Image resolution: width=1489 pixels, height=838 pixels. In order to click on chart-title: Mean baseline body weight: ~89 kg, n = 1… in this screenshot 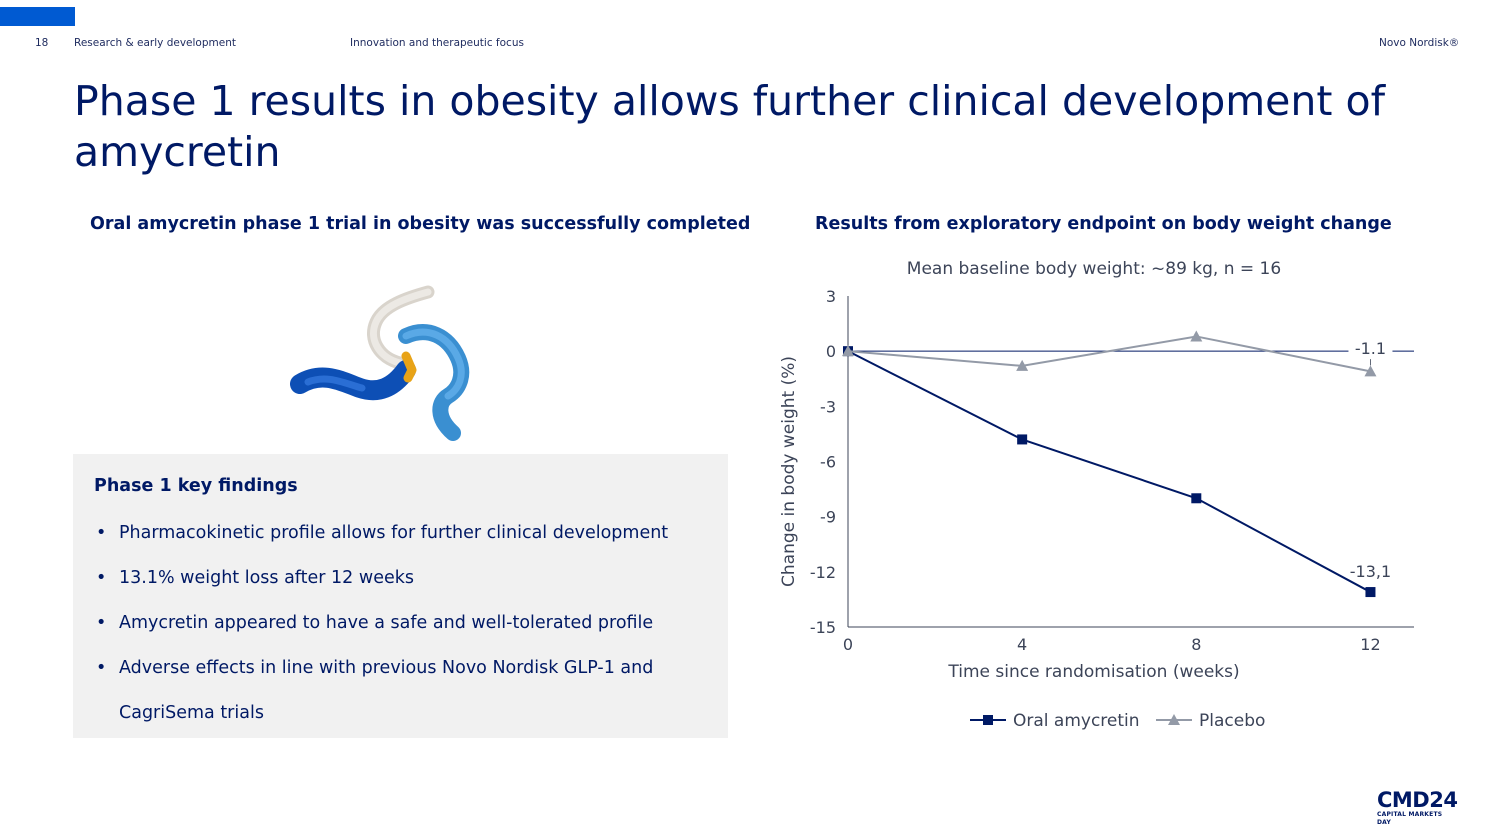, I will do `click(1094, 269)`.